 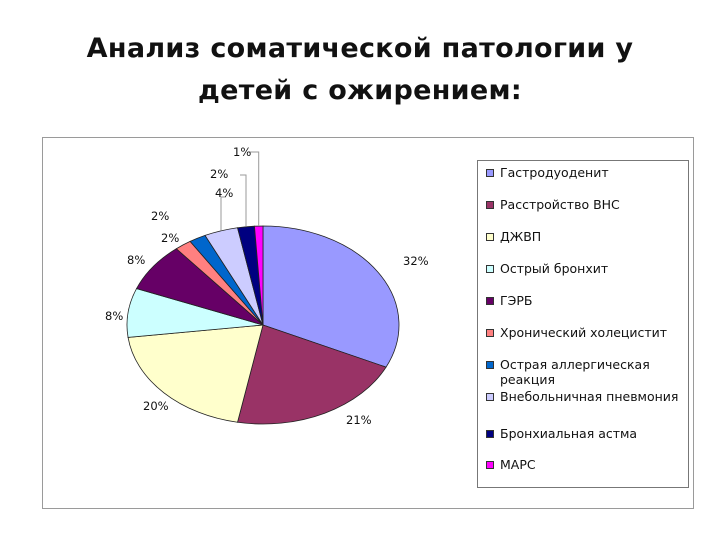 I want to click on slice-gastroduodenitis, so click(x=331, y=296).